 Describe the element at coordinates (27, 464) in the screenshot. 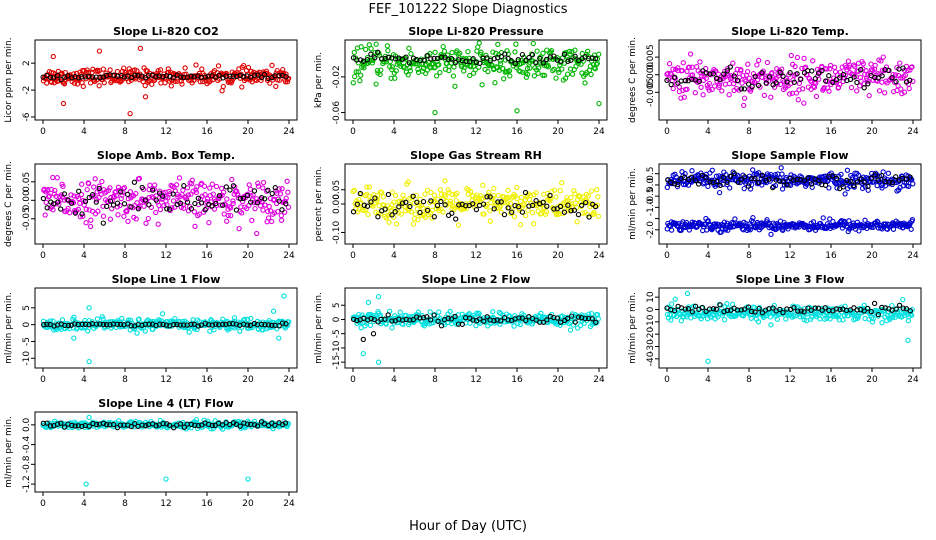

I see `y-tick-label: -0.8` at that location.